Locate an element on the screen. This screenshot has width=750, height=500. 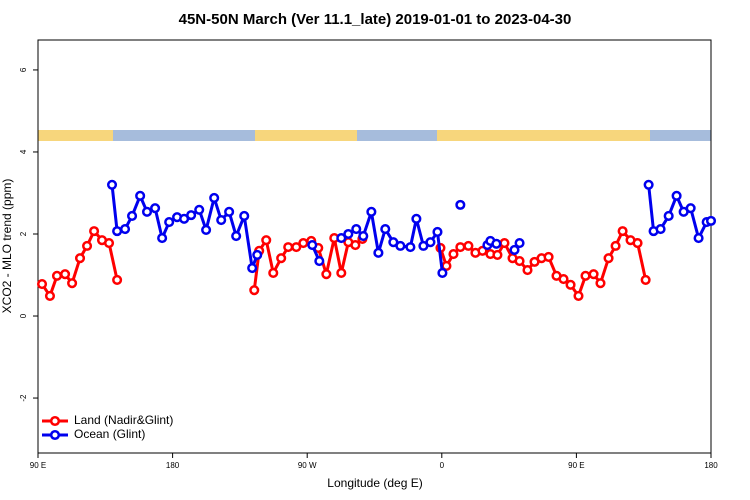
legend-label: Ocean (Glint) is located at coordinates (109, 434).